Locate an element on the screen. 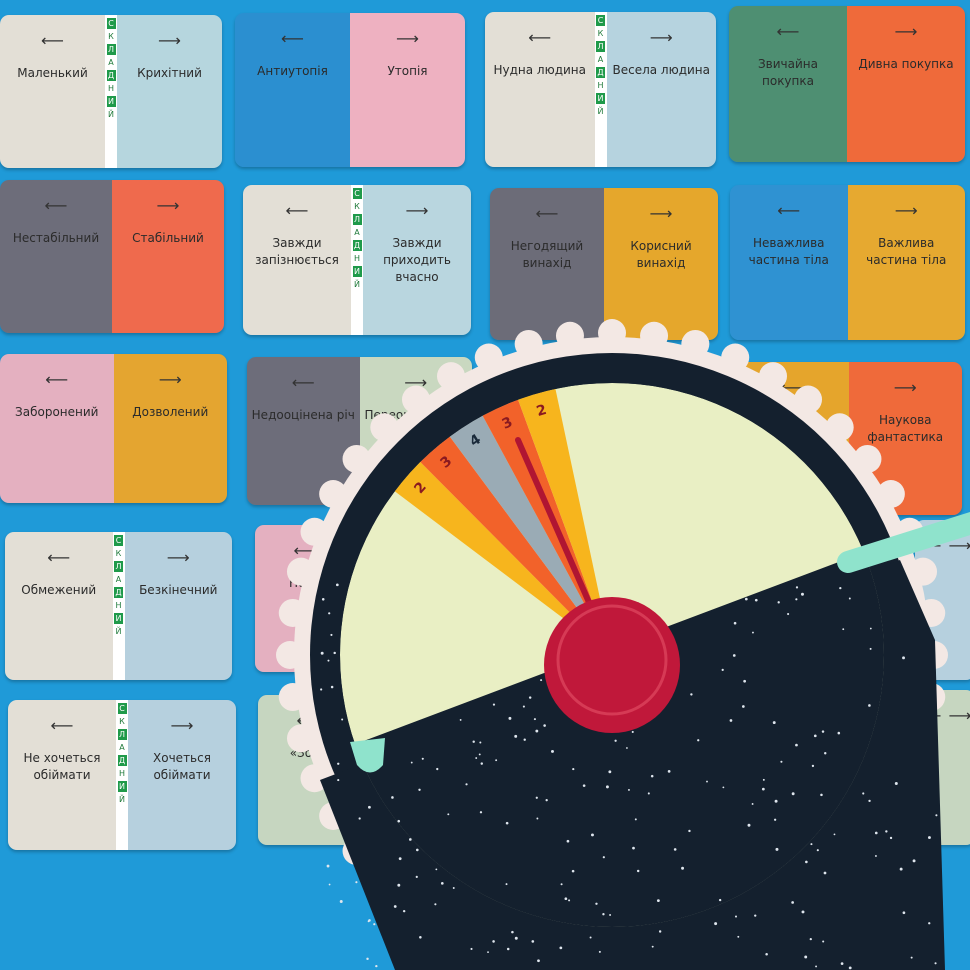  card-right-label: Хочеться обіймати is located at coordinates (182, 766).